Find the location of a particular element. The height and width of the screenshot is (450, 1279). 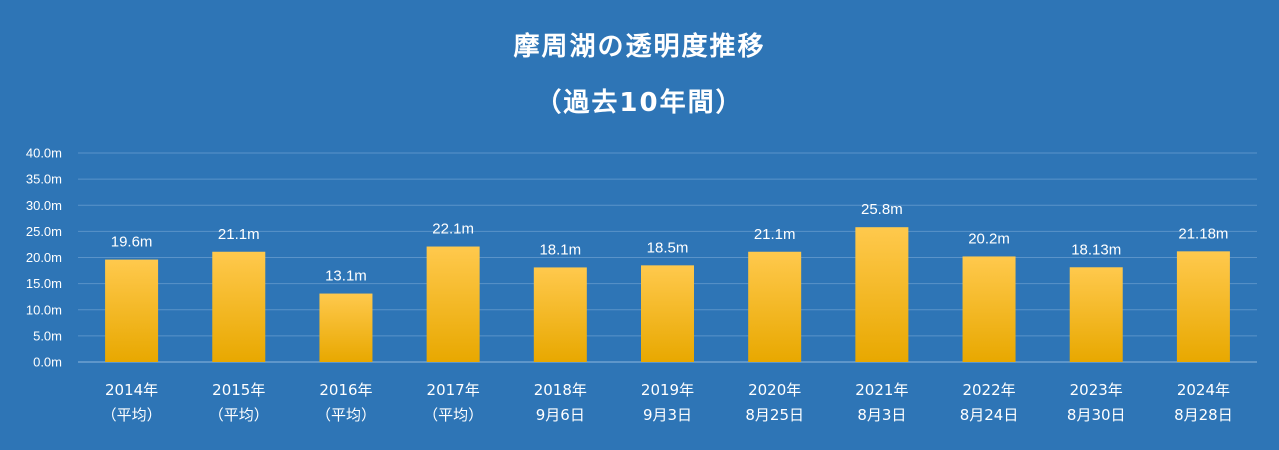

x-tick-label: 2019年 is located at coordinates (667, 390).